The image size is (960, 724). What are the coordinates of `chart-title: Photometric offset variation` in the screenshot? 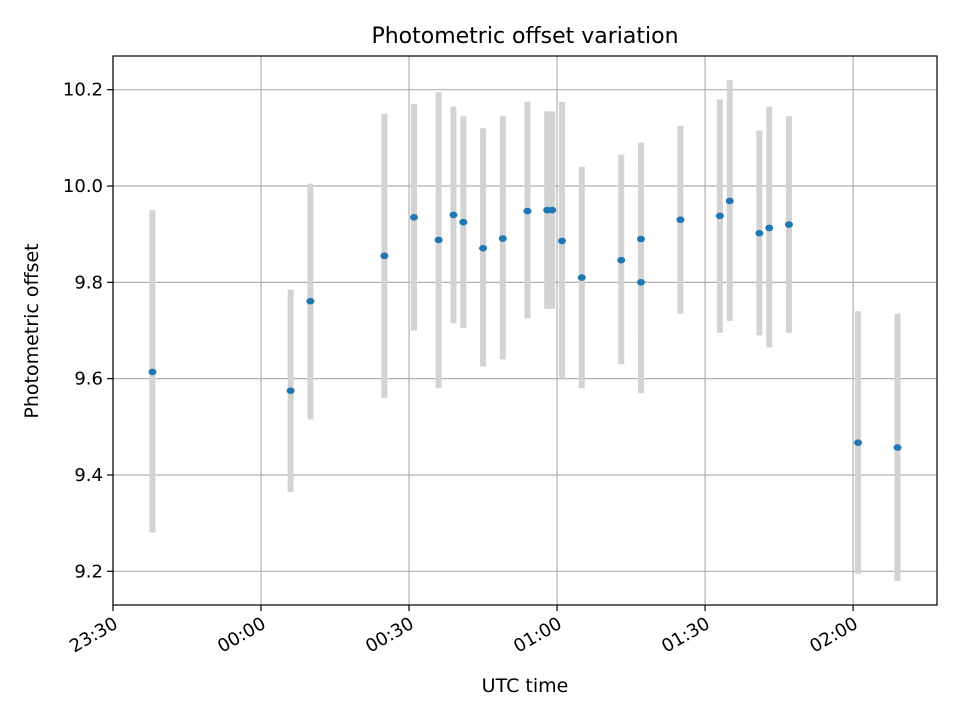 It's located at (524, 36).